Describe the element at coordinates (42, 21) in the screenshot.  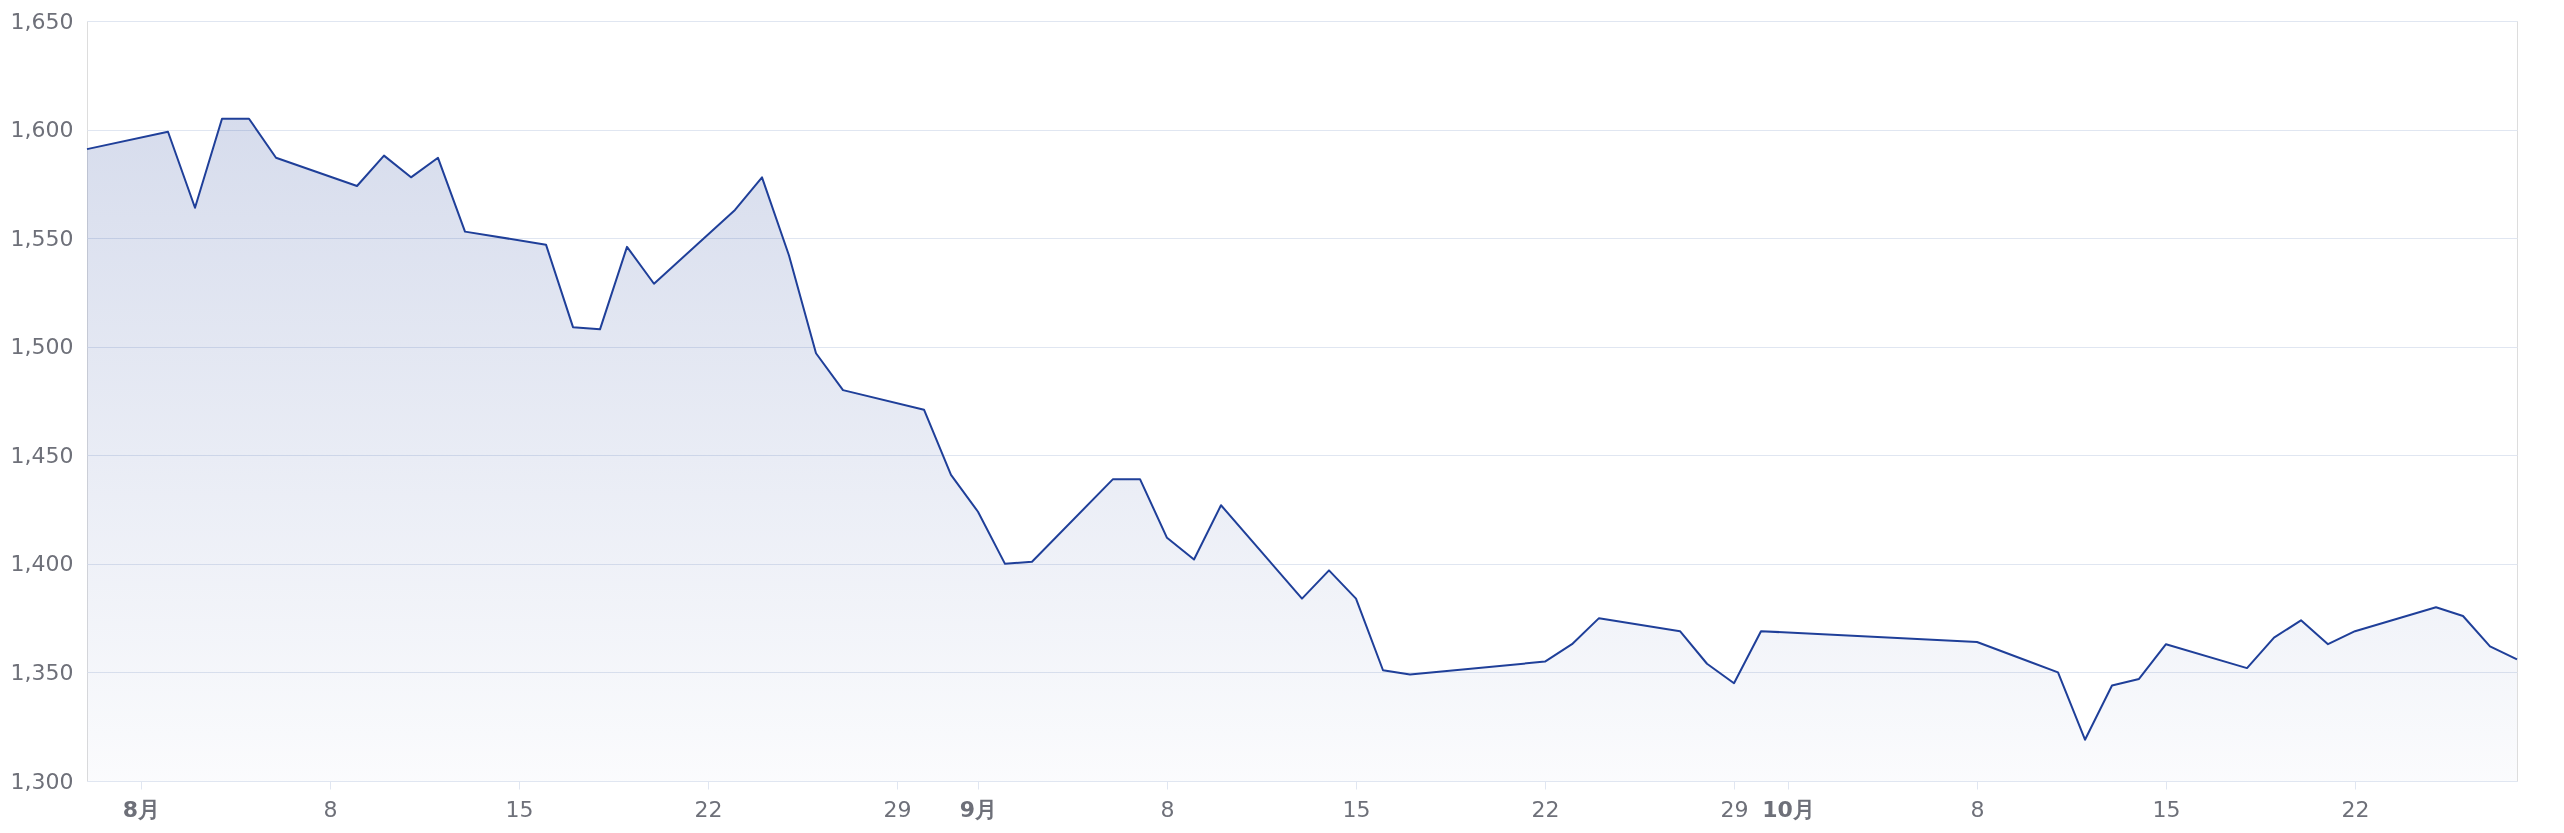
I see `y-tick-label: 1,650` at that location.